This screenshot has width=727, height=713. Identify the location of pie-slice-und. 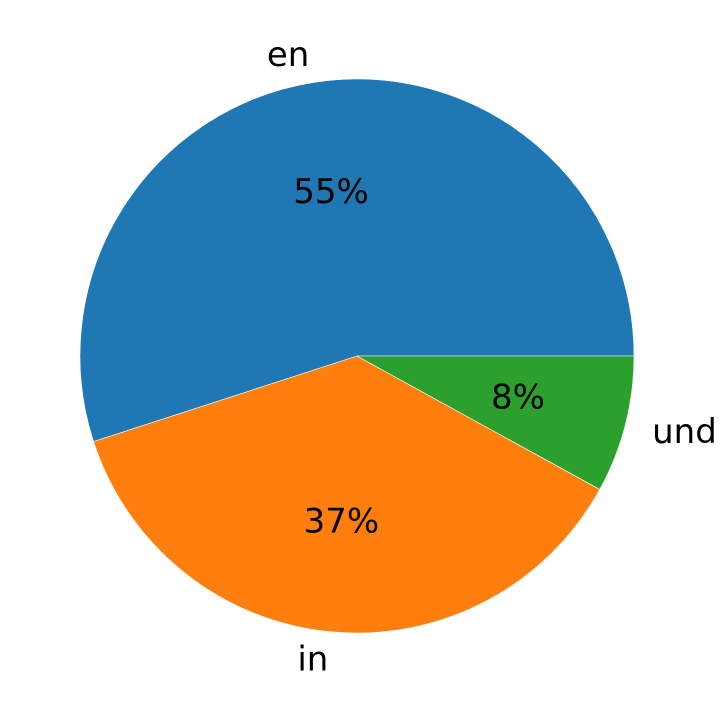
(495, 422).